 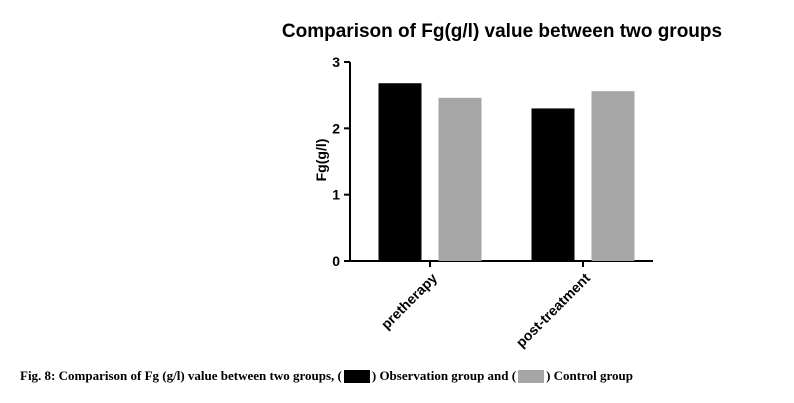 I want to click on caption-suffix: ) Control group, so click(x=590, y=375).